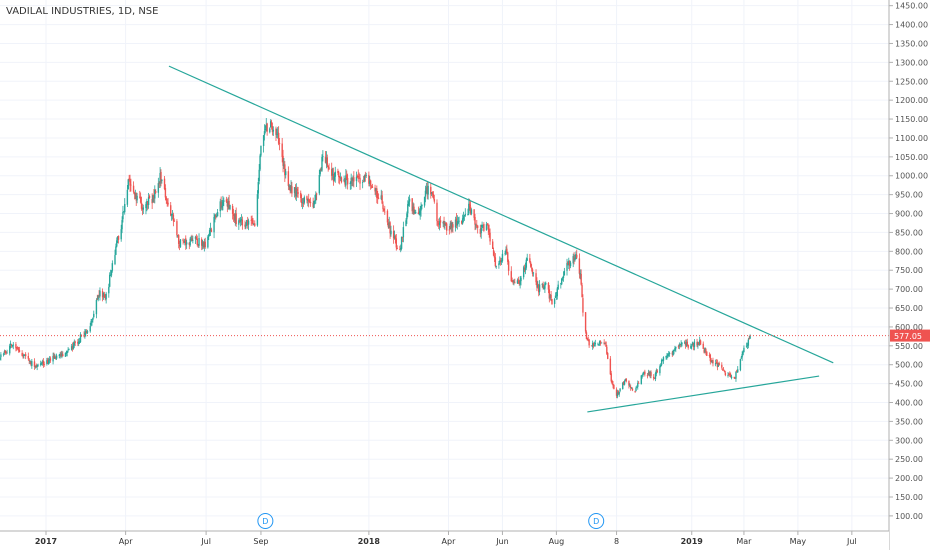 The image size is (932, 555). I want to click on x-tick-label: 8, so click(616, 541).